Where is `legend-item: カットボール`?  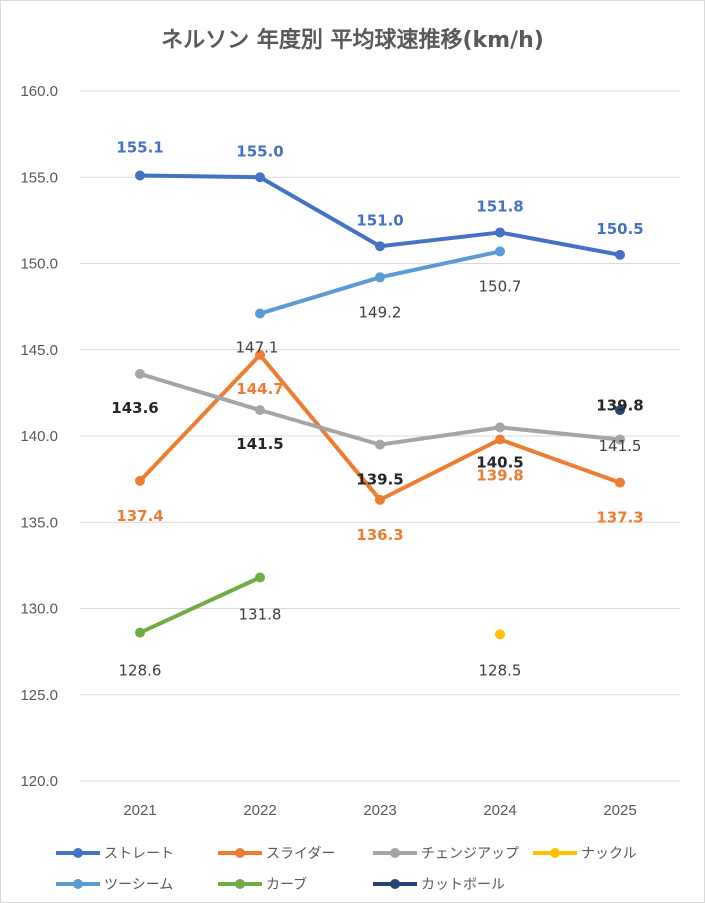
legend-item: カットボール is located at coordinates (439, 885).